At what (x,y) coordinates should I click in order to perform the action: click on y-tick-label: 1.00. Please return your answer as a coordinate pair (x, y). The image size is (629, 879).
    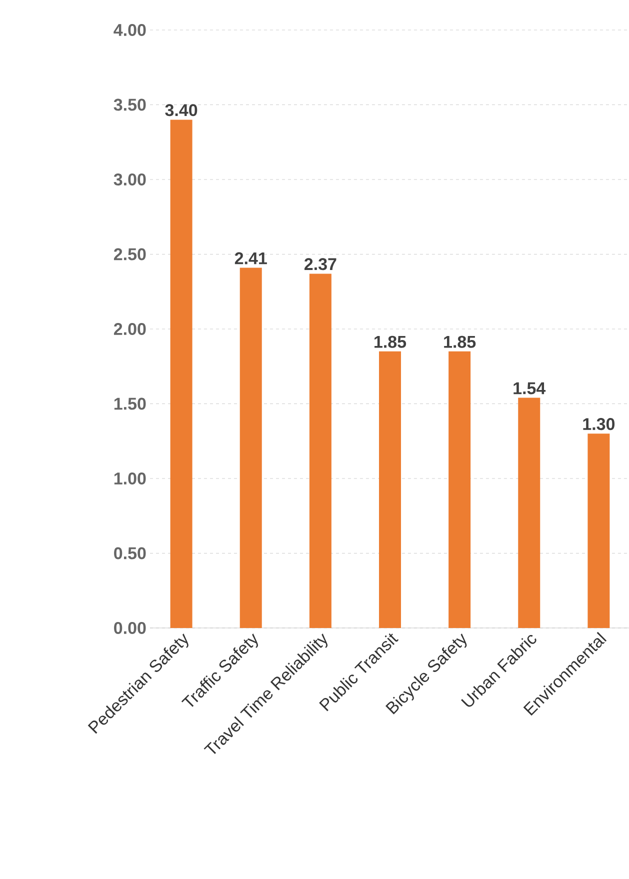
    Looking at the image, I should click on (130, 478).